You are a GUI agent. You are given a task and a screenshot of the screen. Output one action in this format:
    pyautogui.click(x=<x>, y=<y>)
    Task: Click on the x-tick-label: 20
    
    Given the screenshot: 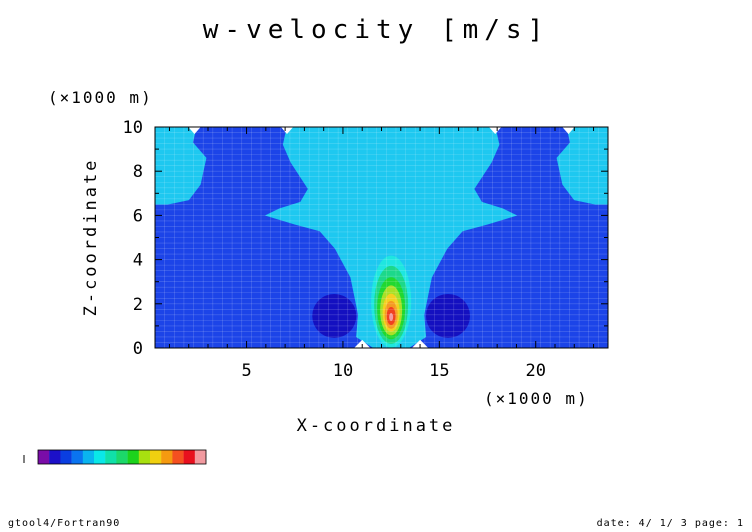 What is the action you would take?
    pyautogui.click(x=535, y=371)
    